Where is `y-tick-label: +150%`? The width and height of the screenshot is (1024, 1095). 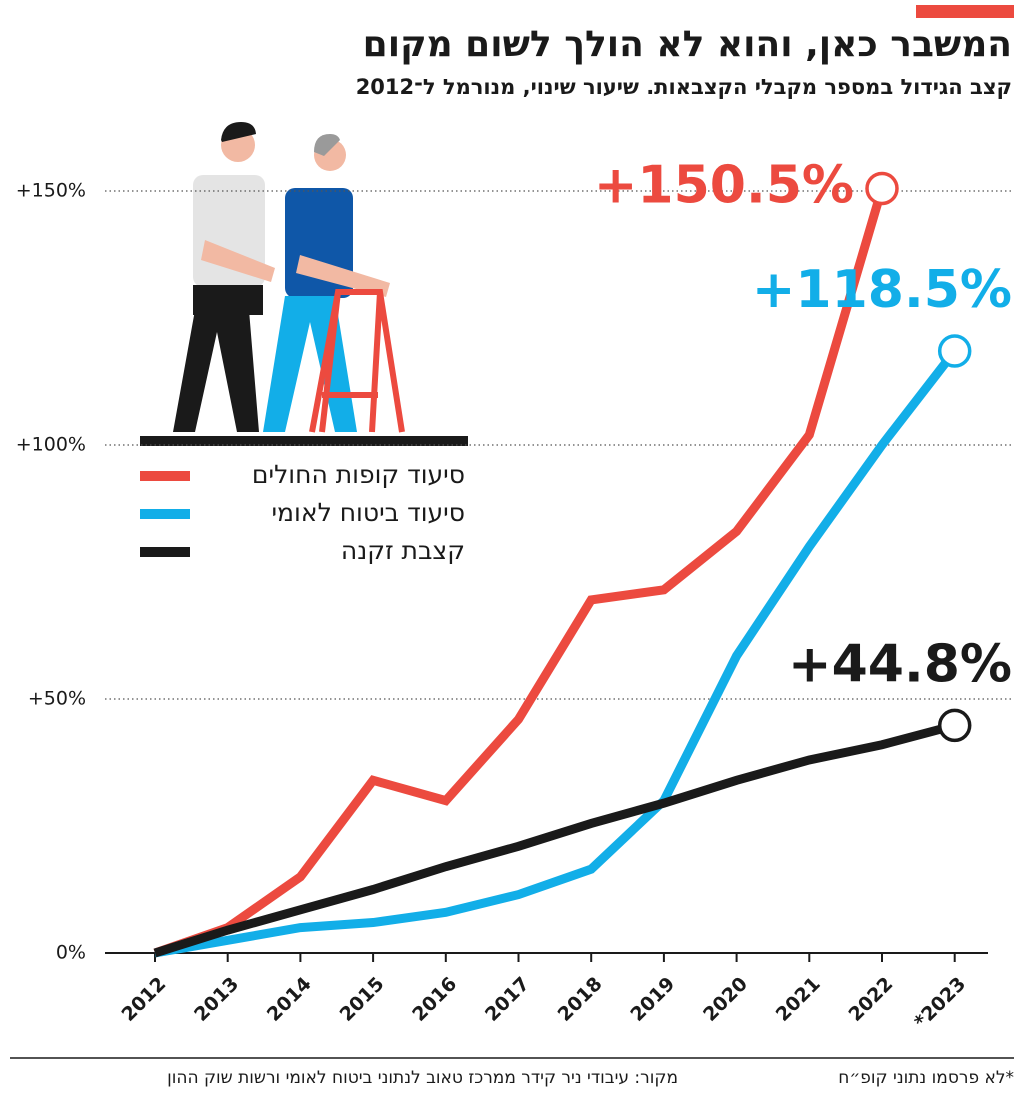
y-tick-label: +150% is located at coordinates (51, 191).